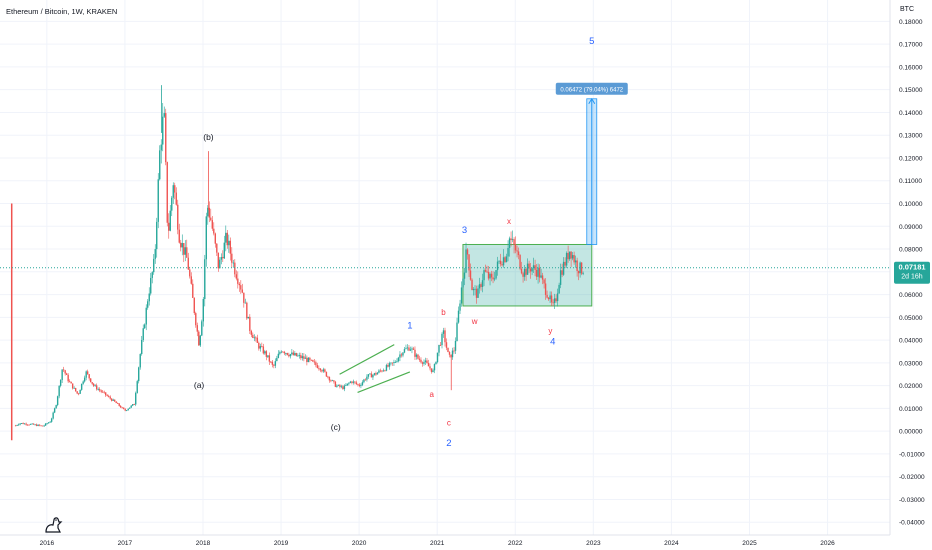 The height and width of the screenshot is (550, 932). Describe the element at coordinates (912, 477) in the screenshot. I see `y-tick-label: -0.02000` at that location.